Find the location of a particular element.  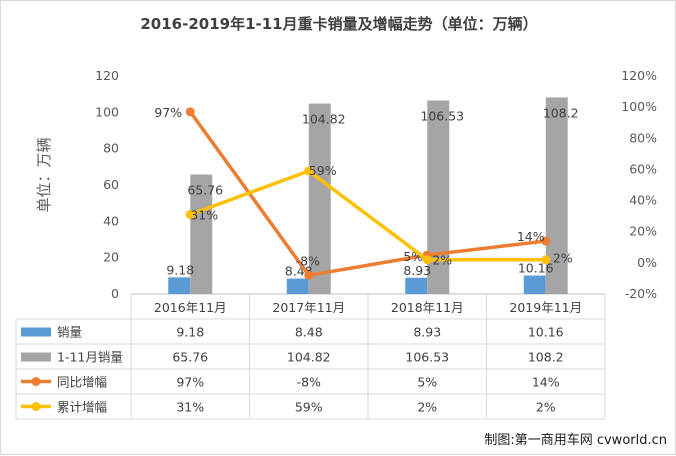

data-label: -8% is located at coordinates (308, 260).